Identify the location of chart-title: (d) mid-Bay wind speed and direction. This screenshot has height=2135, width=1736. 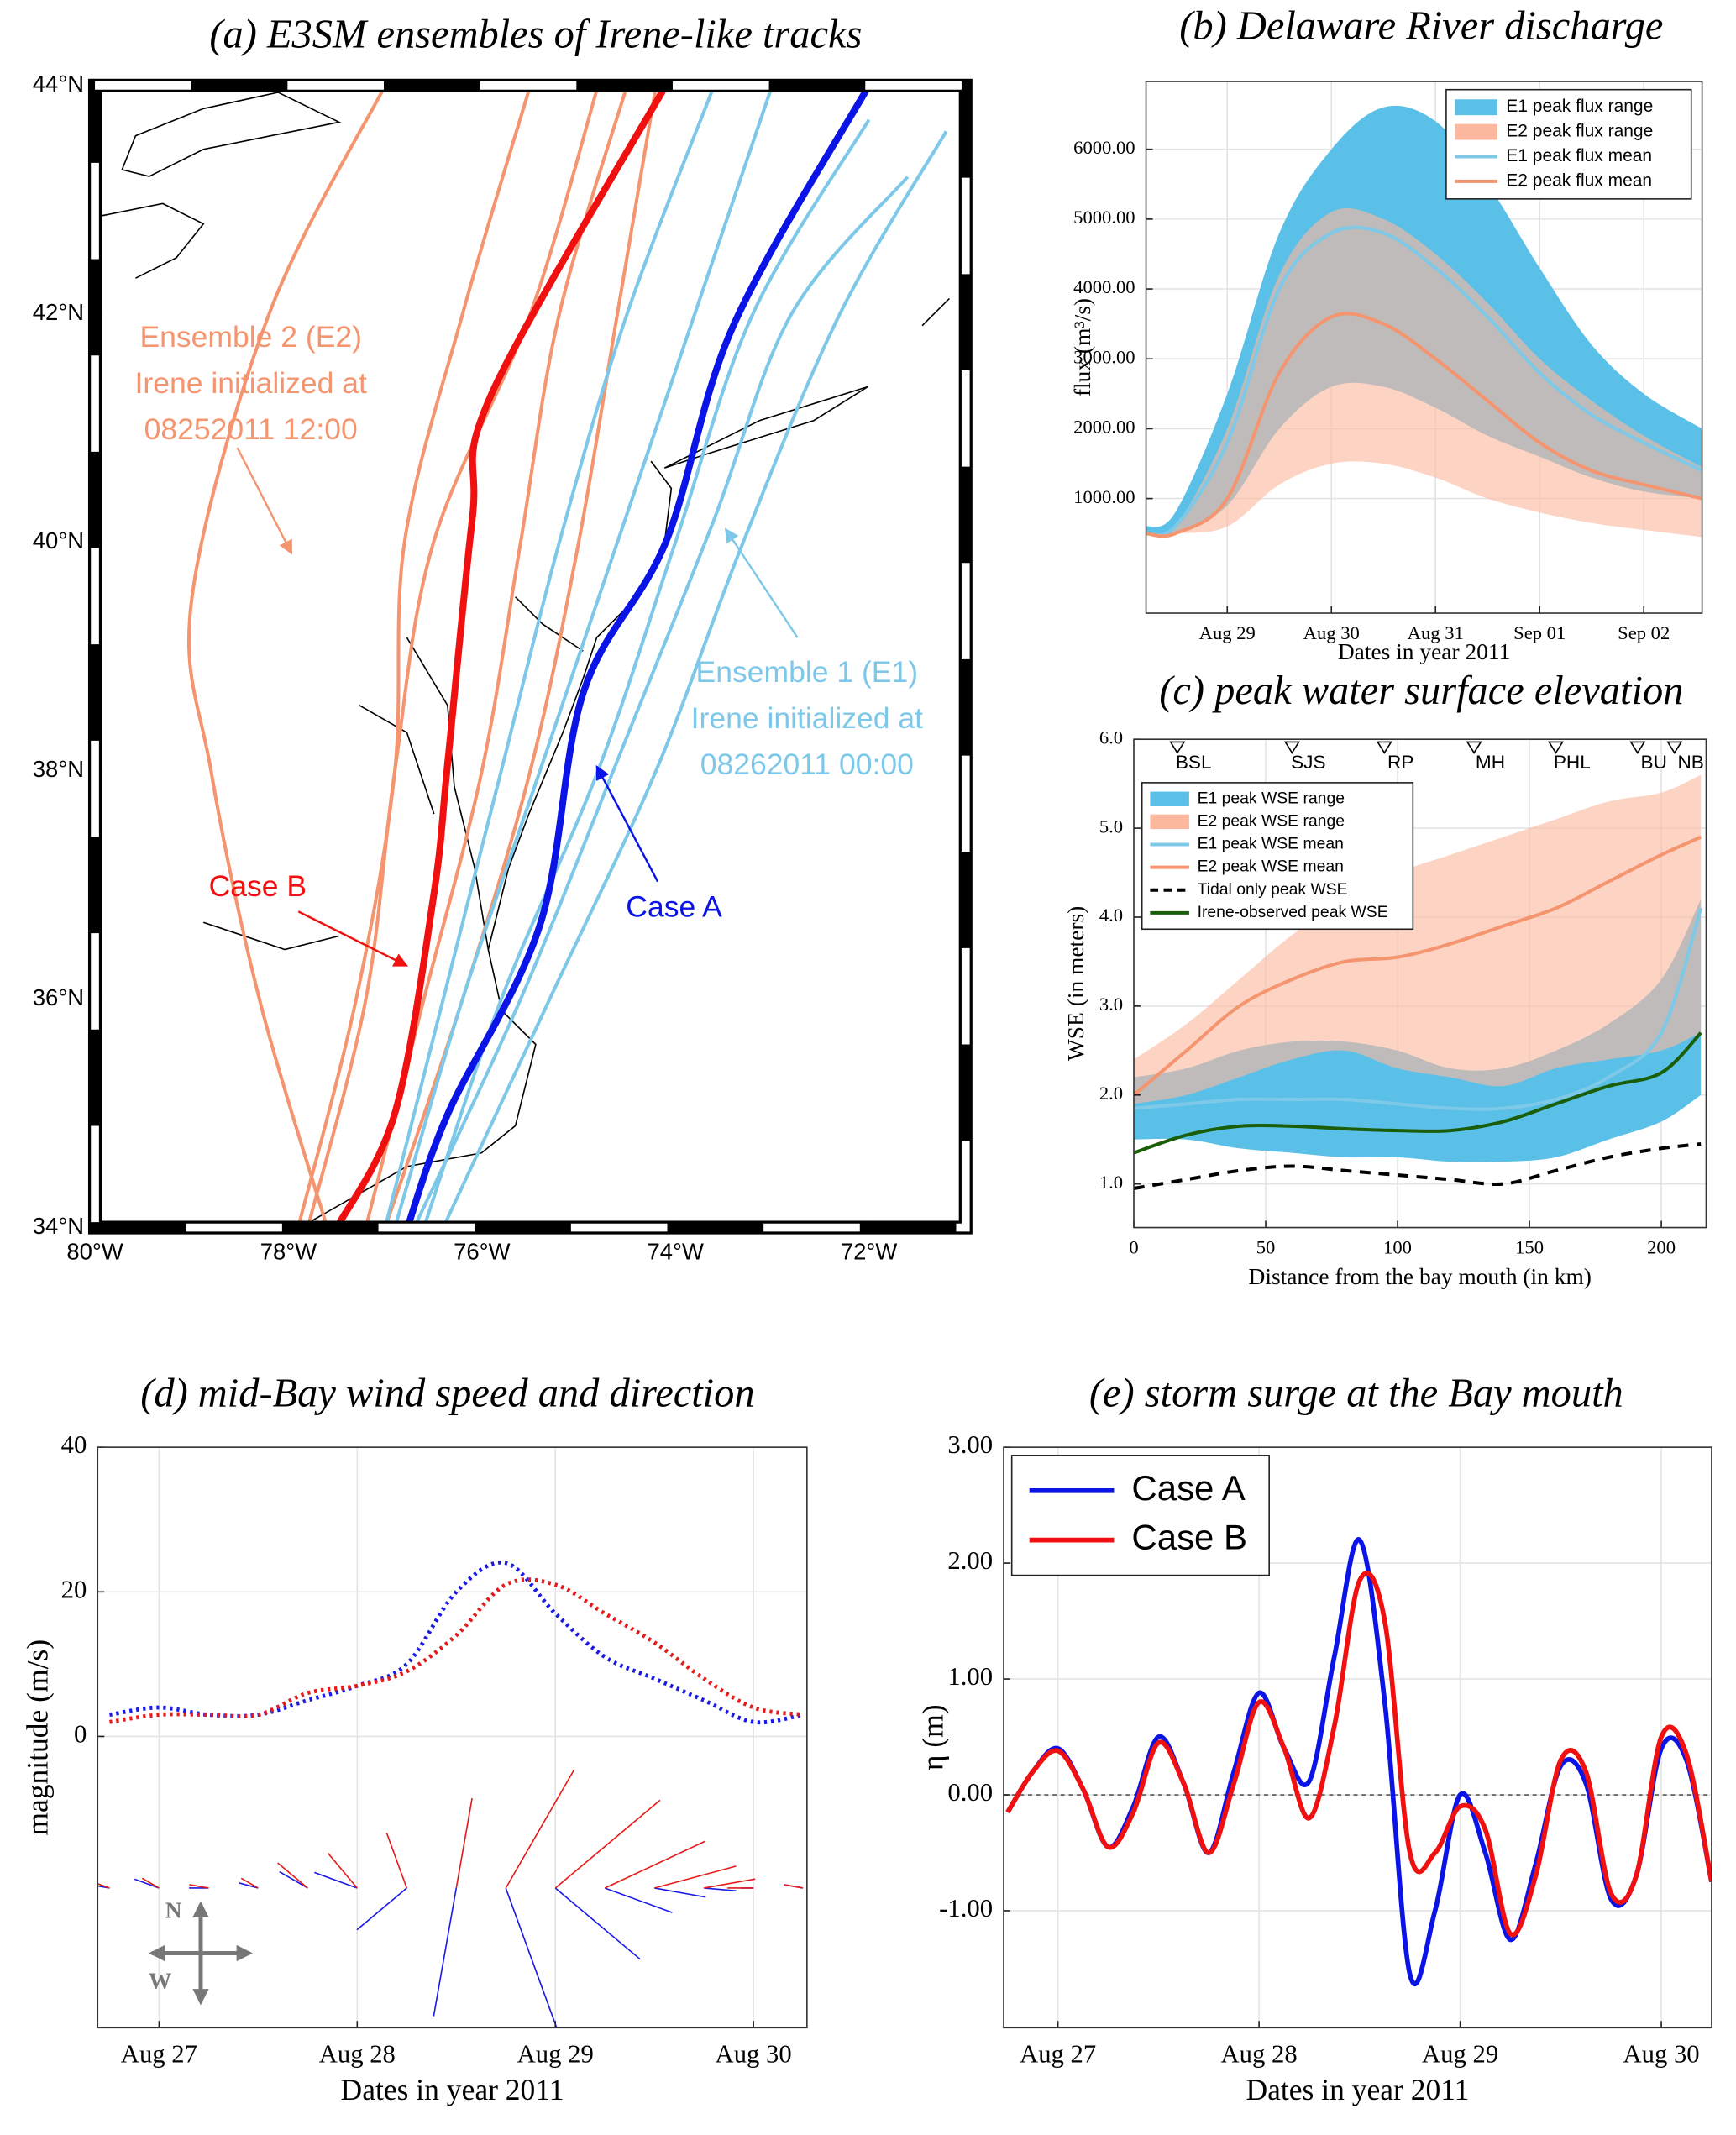
(447, 1394).